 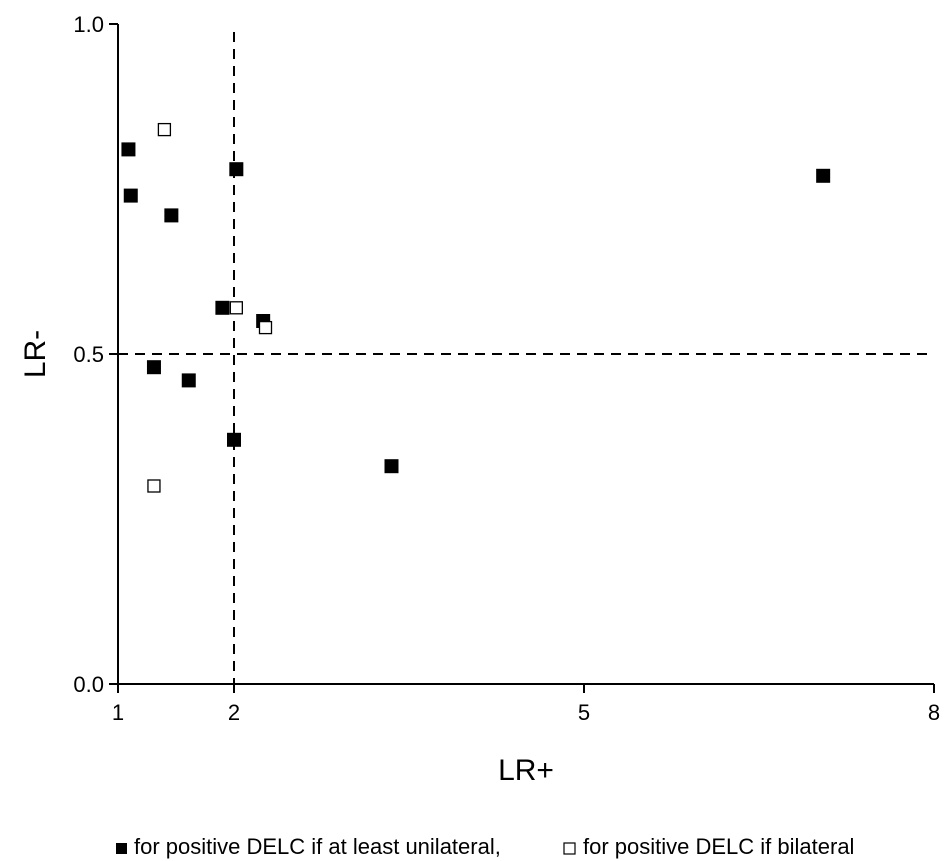 What do you see at coordinates (118, 712) in the screenshot?
I see `x-tick-label: 1` at bounding box center [118, 712].